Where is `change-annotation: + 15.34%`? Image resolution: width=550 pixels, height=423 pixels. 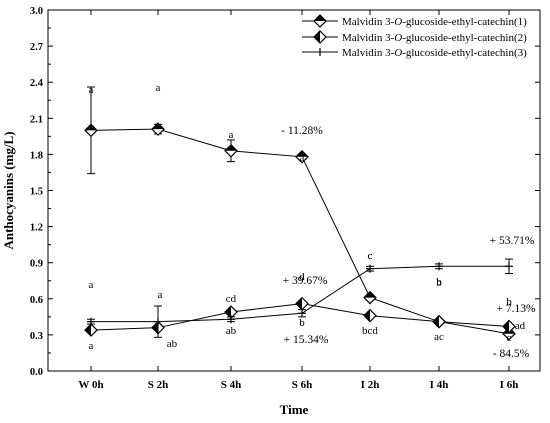 change-annotation: + 15.34% is located at coordinates (306, 340).